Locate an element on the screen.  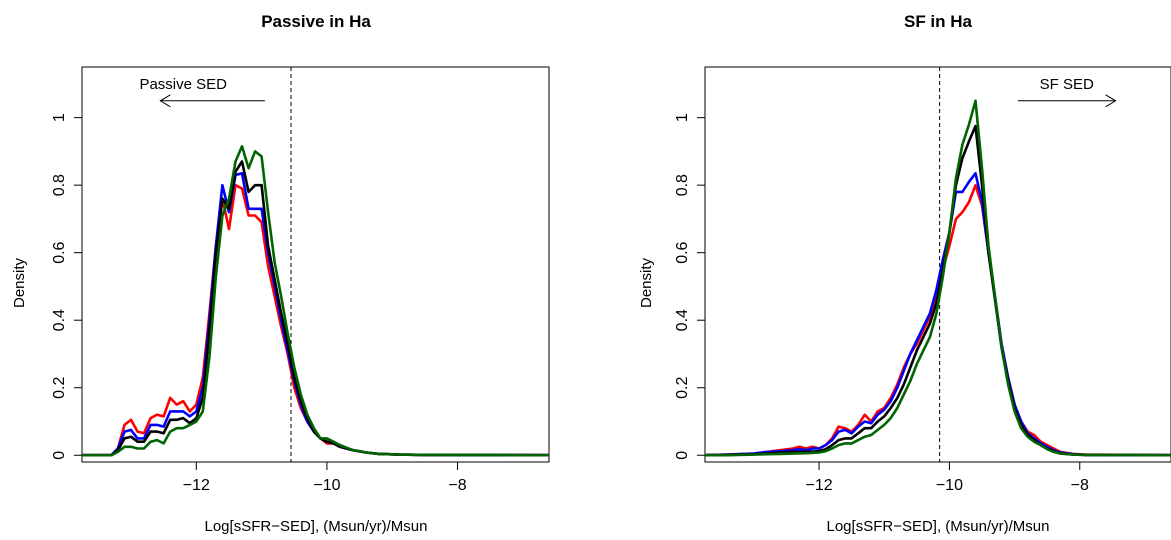
panel-title: SF in Ha is located at coordinates (938, 21).